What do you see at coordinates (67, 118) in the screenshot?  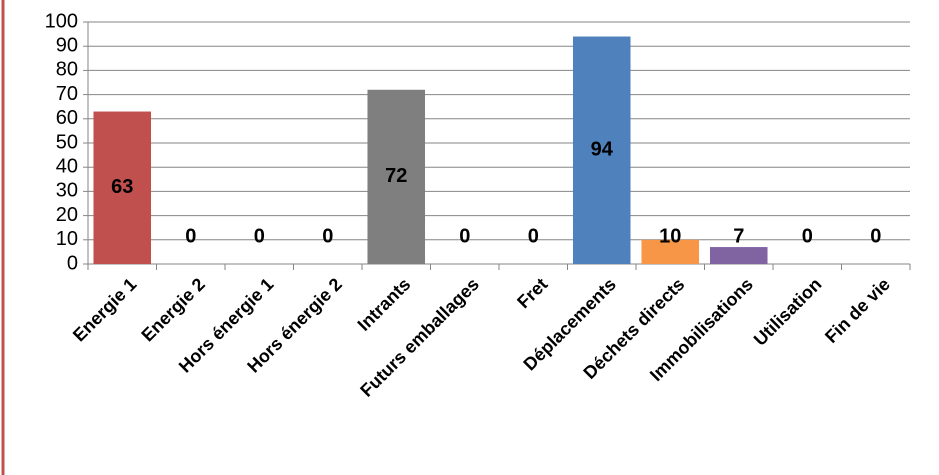 I see `y-tick-label: 60` at bounding box center [67, 118].